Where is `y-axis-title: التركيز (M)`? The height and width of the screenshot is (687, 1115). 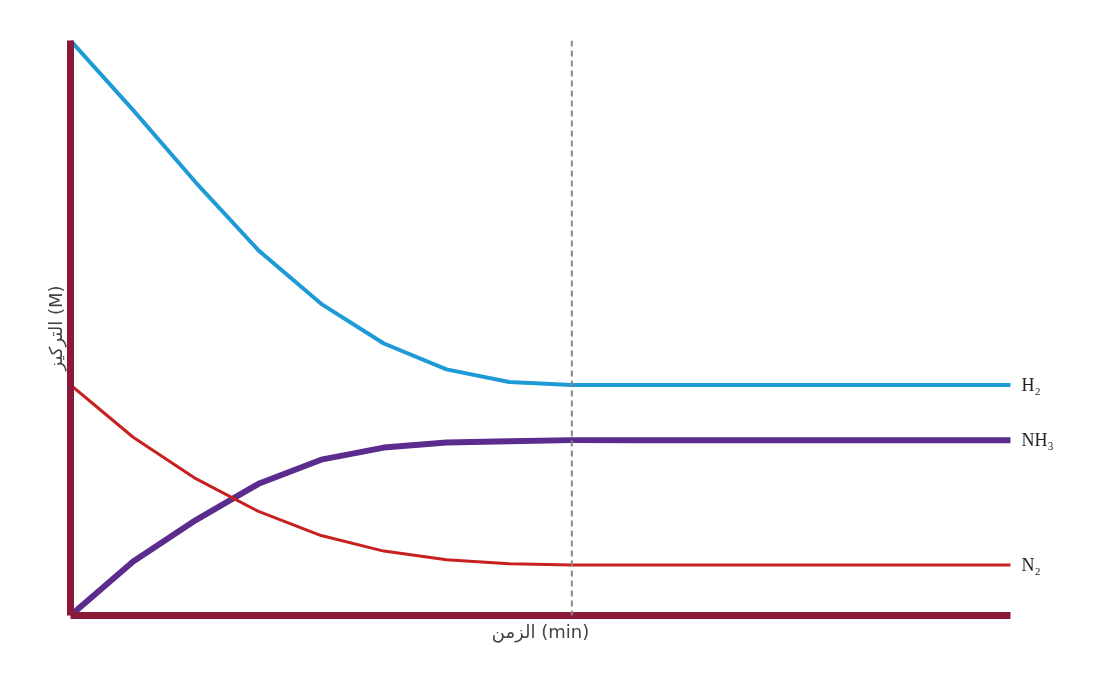 y-axis-title: التركيز (M) is located at coordinates (55, 328).